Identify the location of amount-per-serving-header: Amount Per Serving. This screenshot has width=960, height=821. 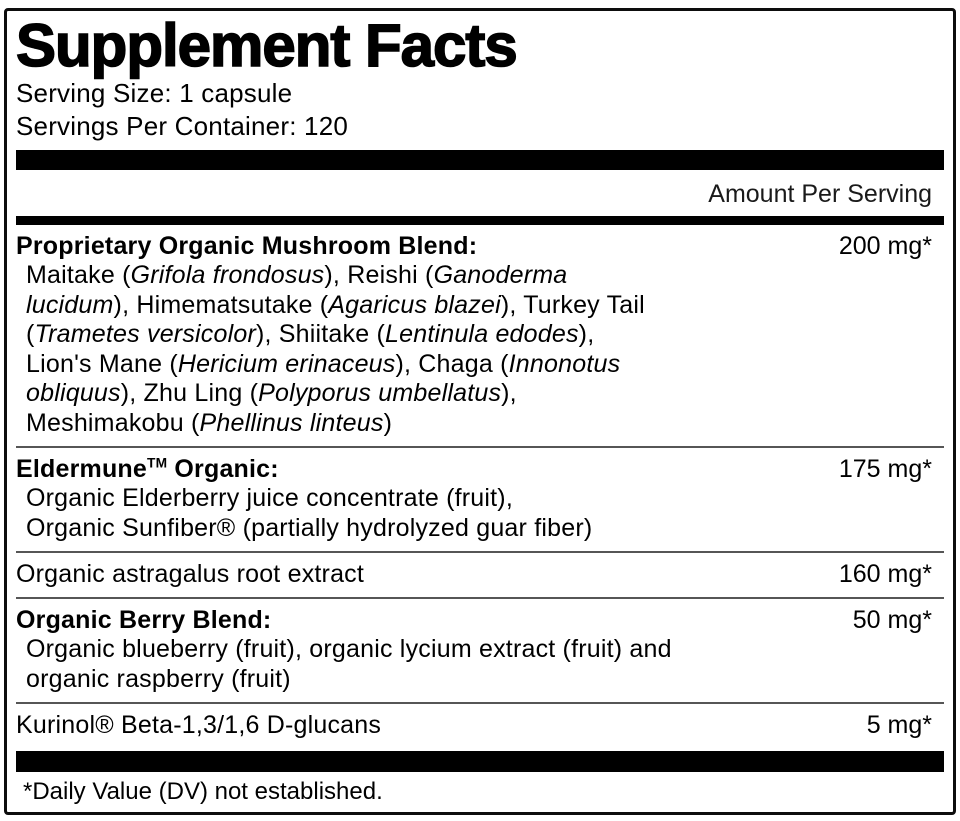
(820, 194).